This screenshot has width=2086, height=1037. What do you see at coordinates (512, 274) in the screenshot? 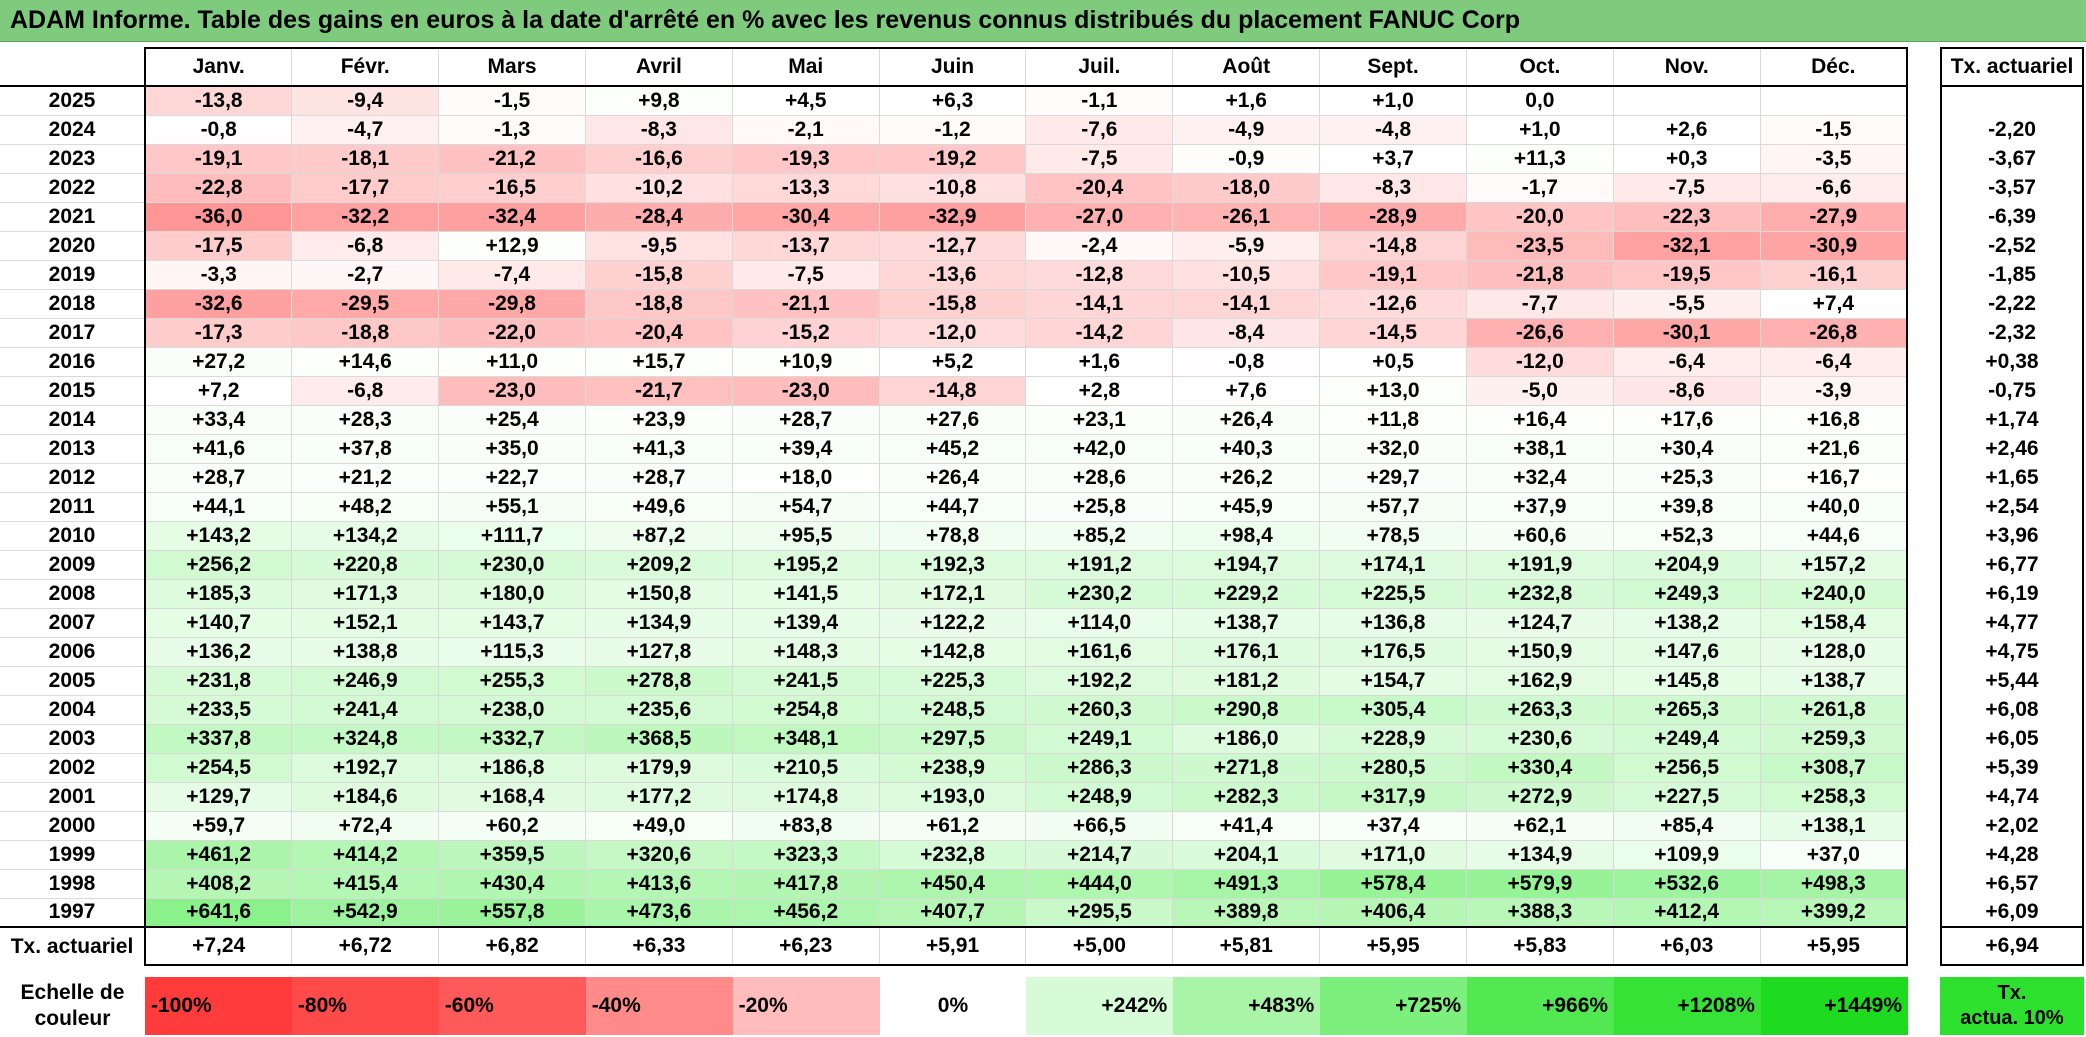
I see `gain-cell: -7,4` at bounding box center [512, 274].